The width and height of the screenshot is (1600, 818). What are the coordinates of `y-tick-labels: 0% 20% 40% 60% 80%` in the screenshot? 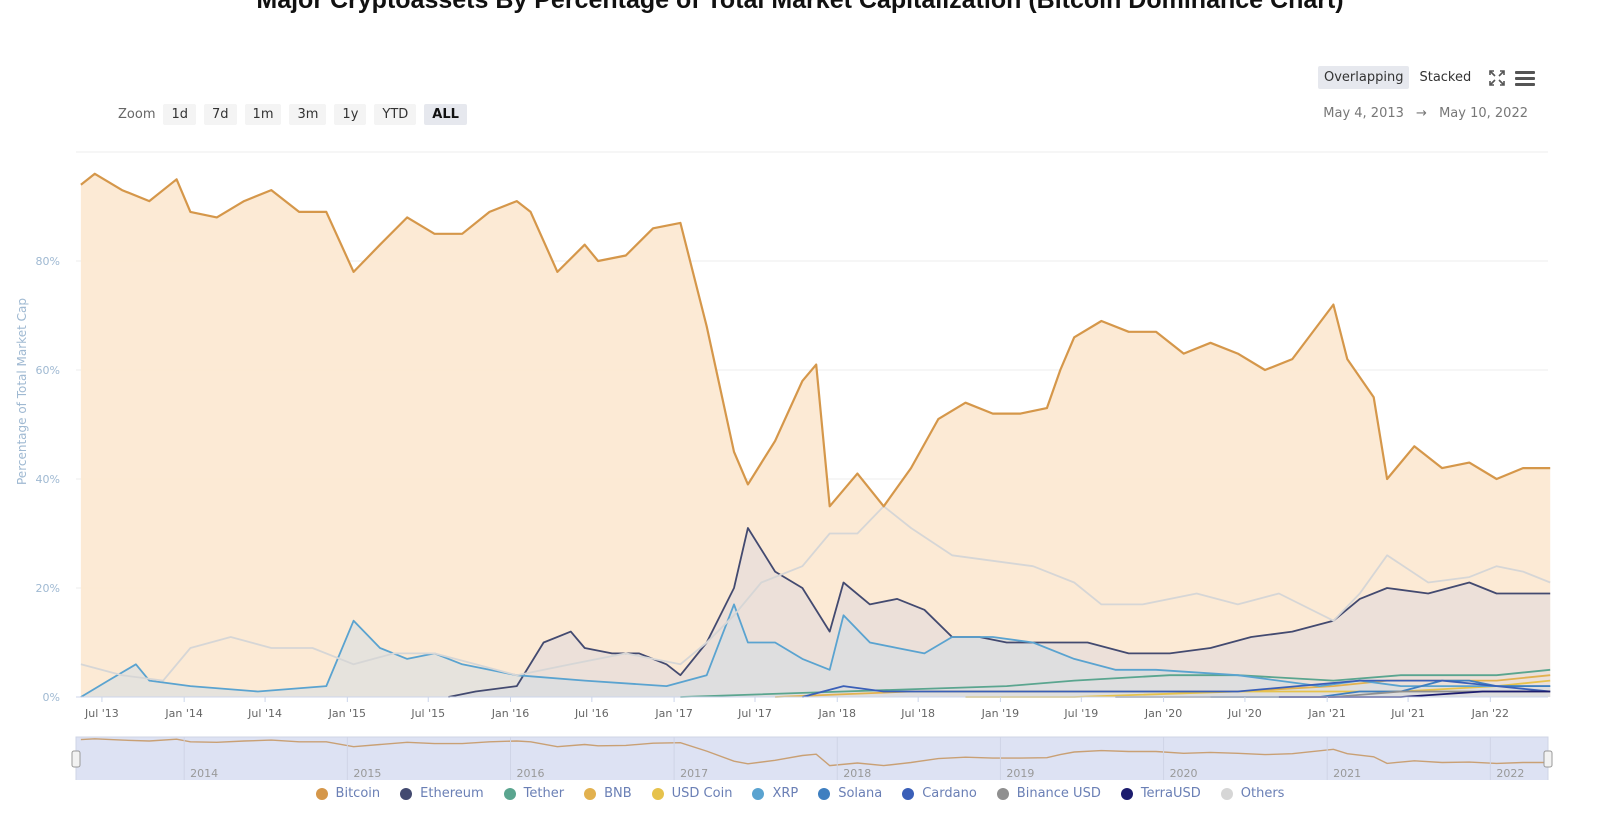 It's located at (48, 479).